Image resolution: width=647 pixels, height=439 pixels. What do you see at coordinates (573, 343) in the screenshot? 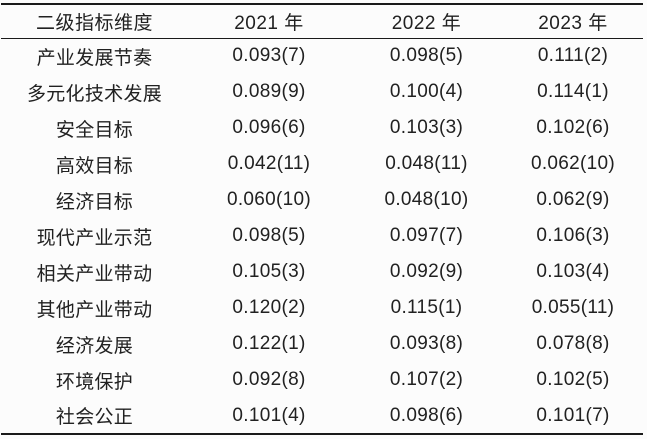
I see `cell-value: 0.078(8)` at bounding box center [573, 343].